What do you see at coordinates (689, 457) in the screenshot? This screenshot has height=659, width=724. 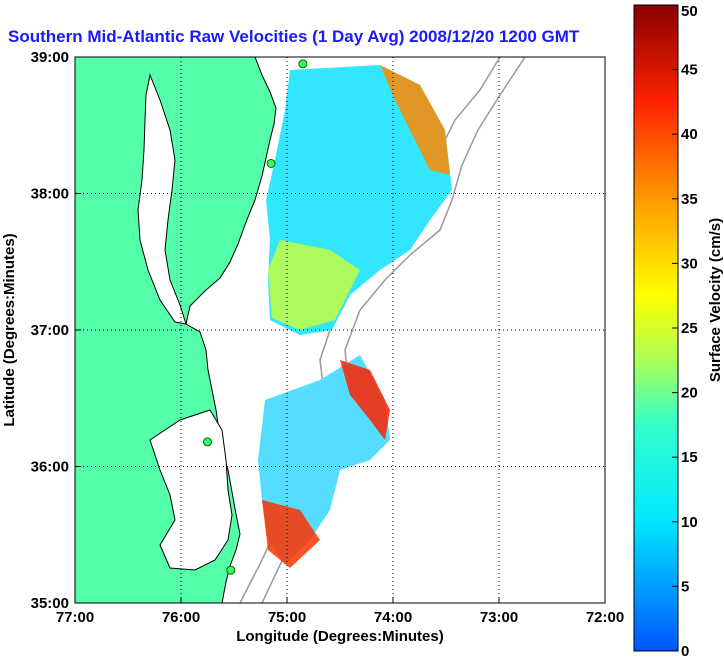 I see `colorbar-tick-label: 15` at bounding box center [689, 457].